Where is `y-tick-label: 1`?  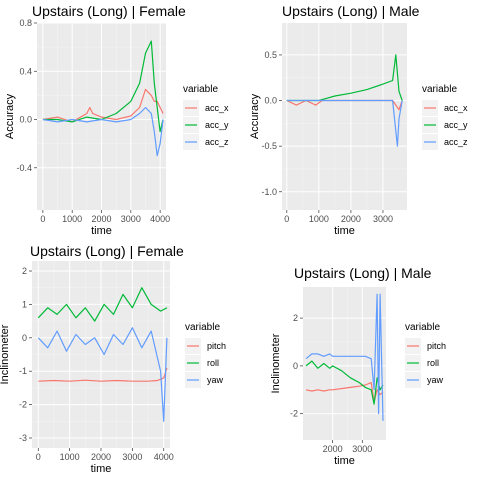 y-tick-label: 1 is located at coordinates (24, 304).